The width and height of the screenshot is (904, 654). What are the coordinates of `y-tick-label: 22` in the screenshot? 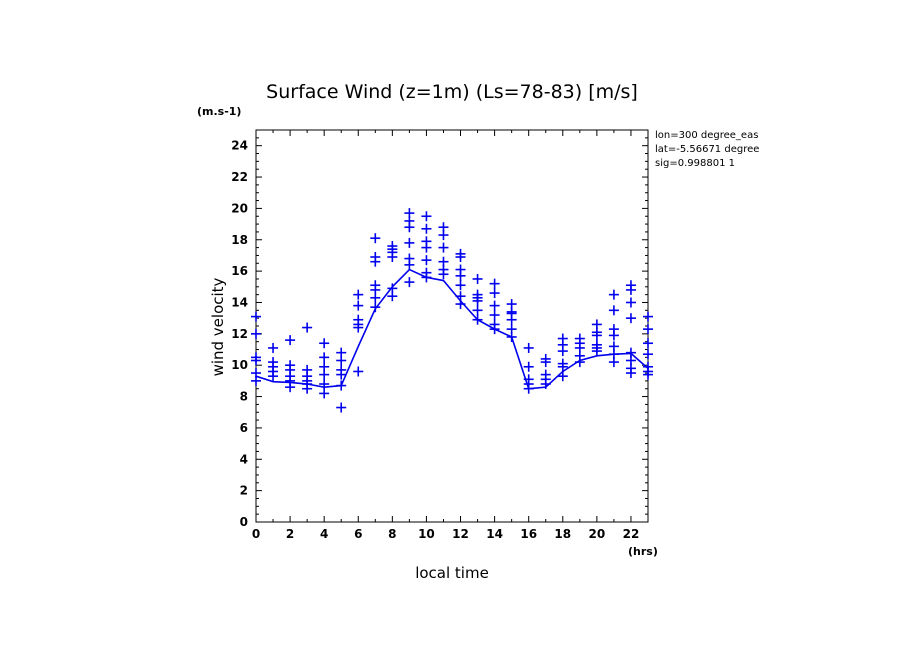 It's located at (239, 177).